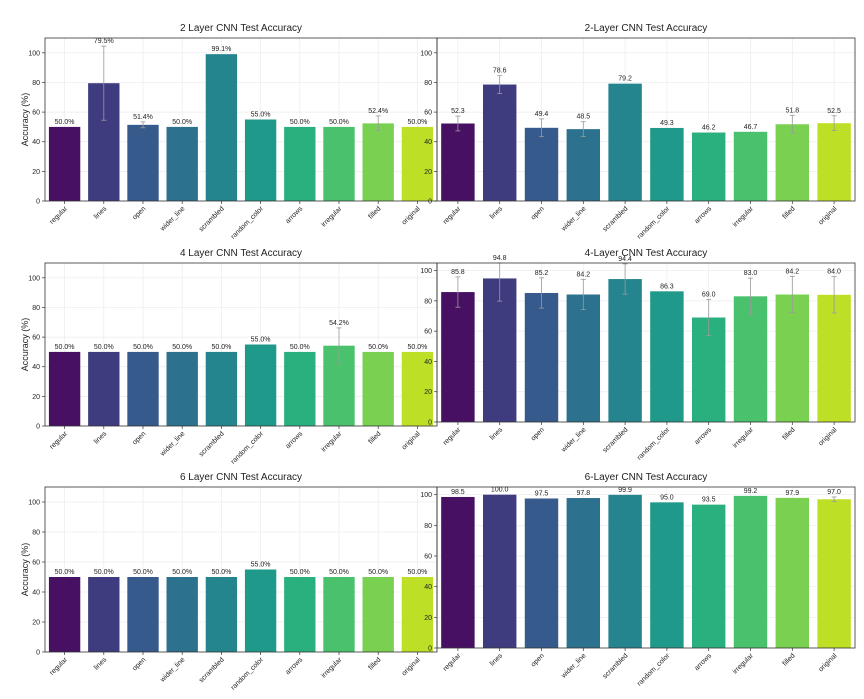 This screenshot has height=699, width=864. What do you see at coordinates (625, 79) in the screenshot?
I see `data-label: 79.2` at bounding box center [625, 79].